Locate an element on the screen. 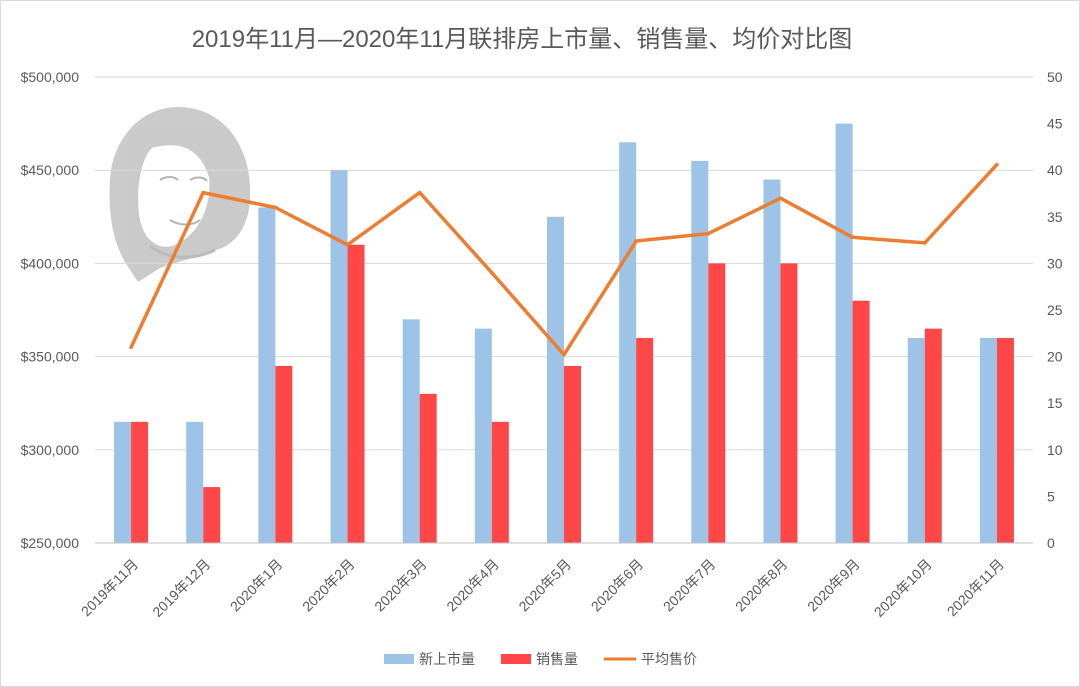 Image resolution: width=1080 pixels, height=687 pixels. y-left-tick-label: $350,000 is located at coordinates (50, 357).